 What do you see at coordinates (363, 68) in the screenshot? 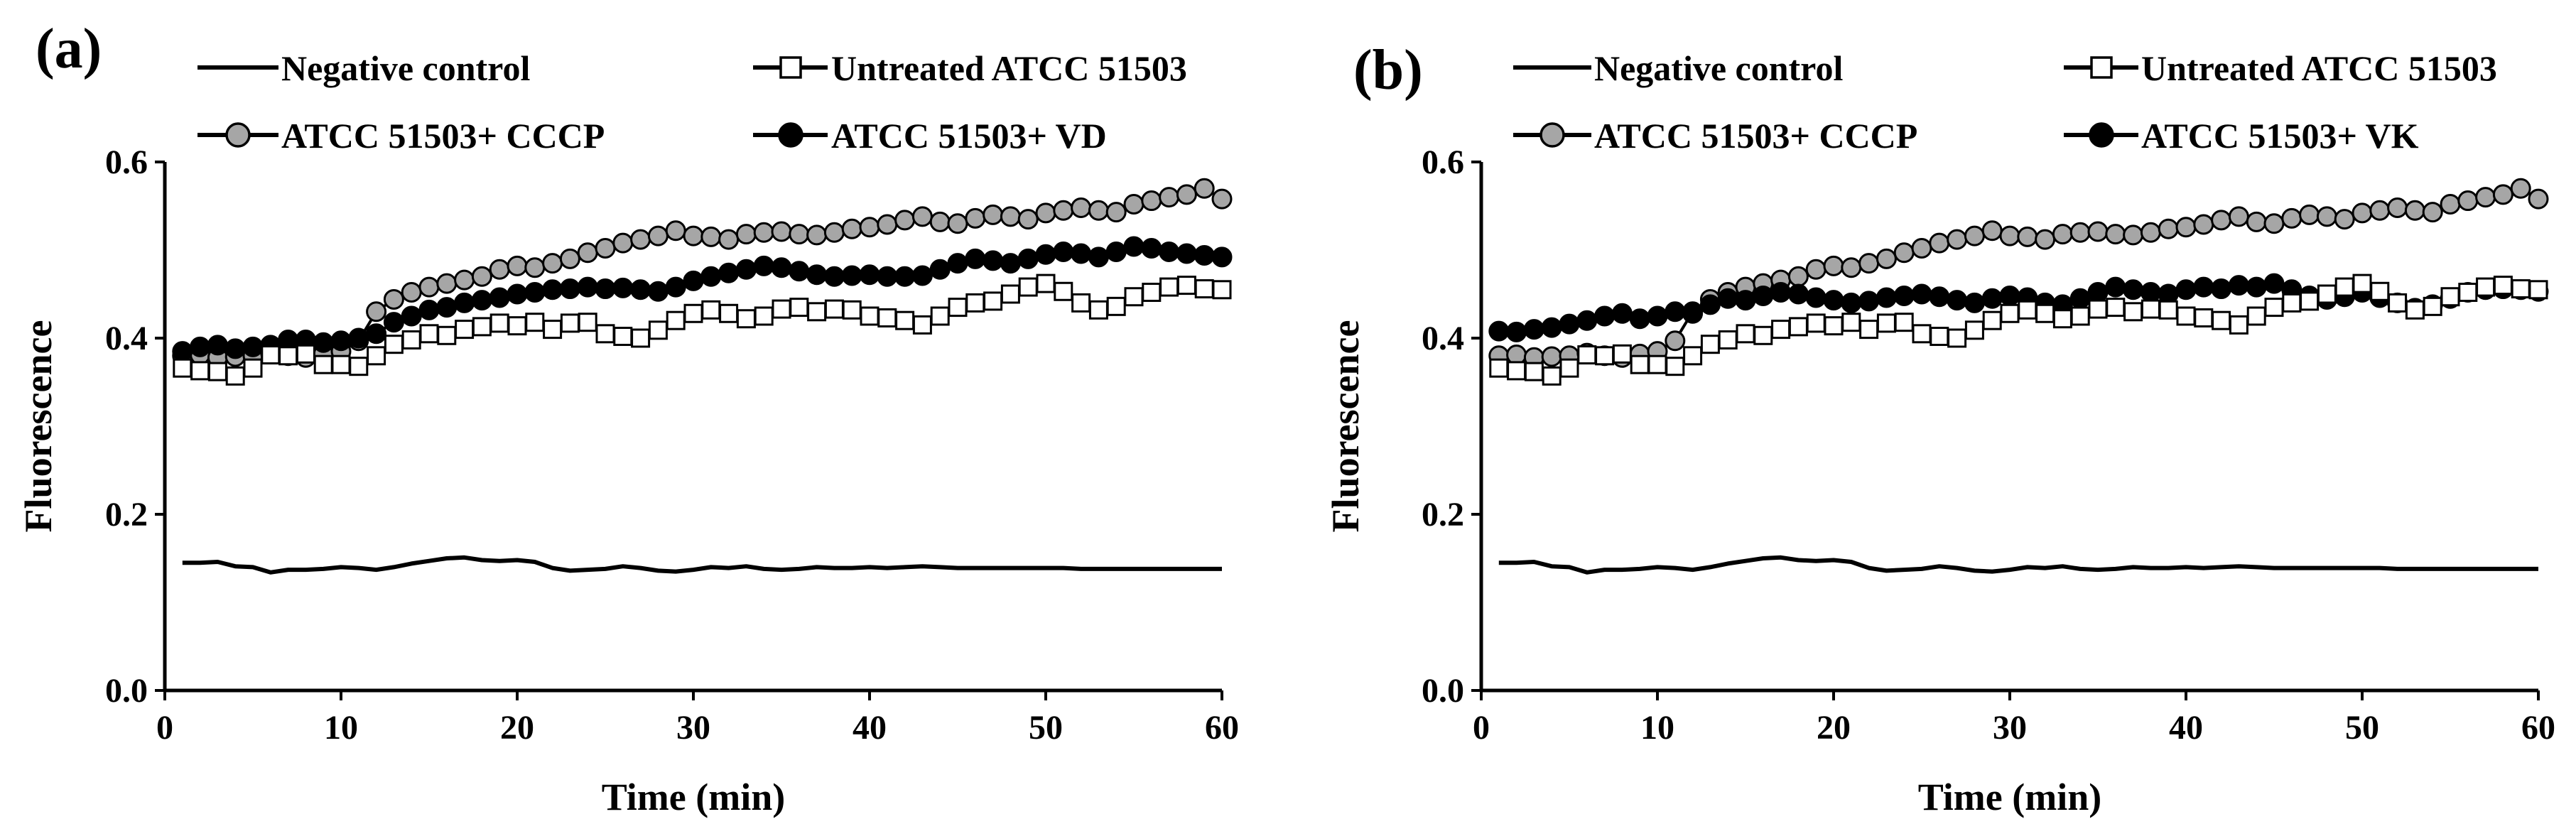
I see `panel-a-legend-negative-control: Negative control` at bounding box center [363, 68].